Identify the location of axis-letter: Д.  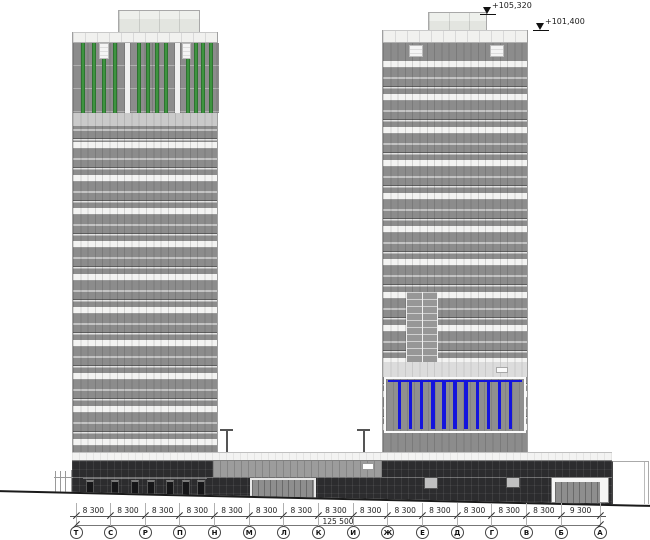
(457, 533).